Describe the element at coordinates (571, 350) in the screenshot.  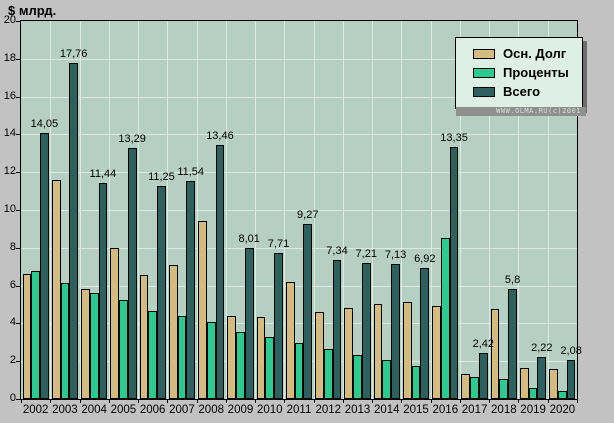
I see `value-label: 2,08` at that location.